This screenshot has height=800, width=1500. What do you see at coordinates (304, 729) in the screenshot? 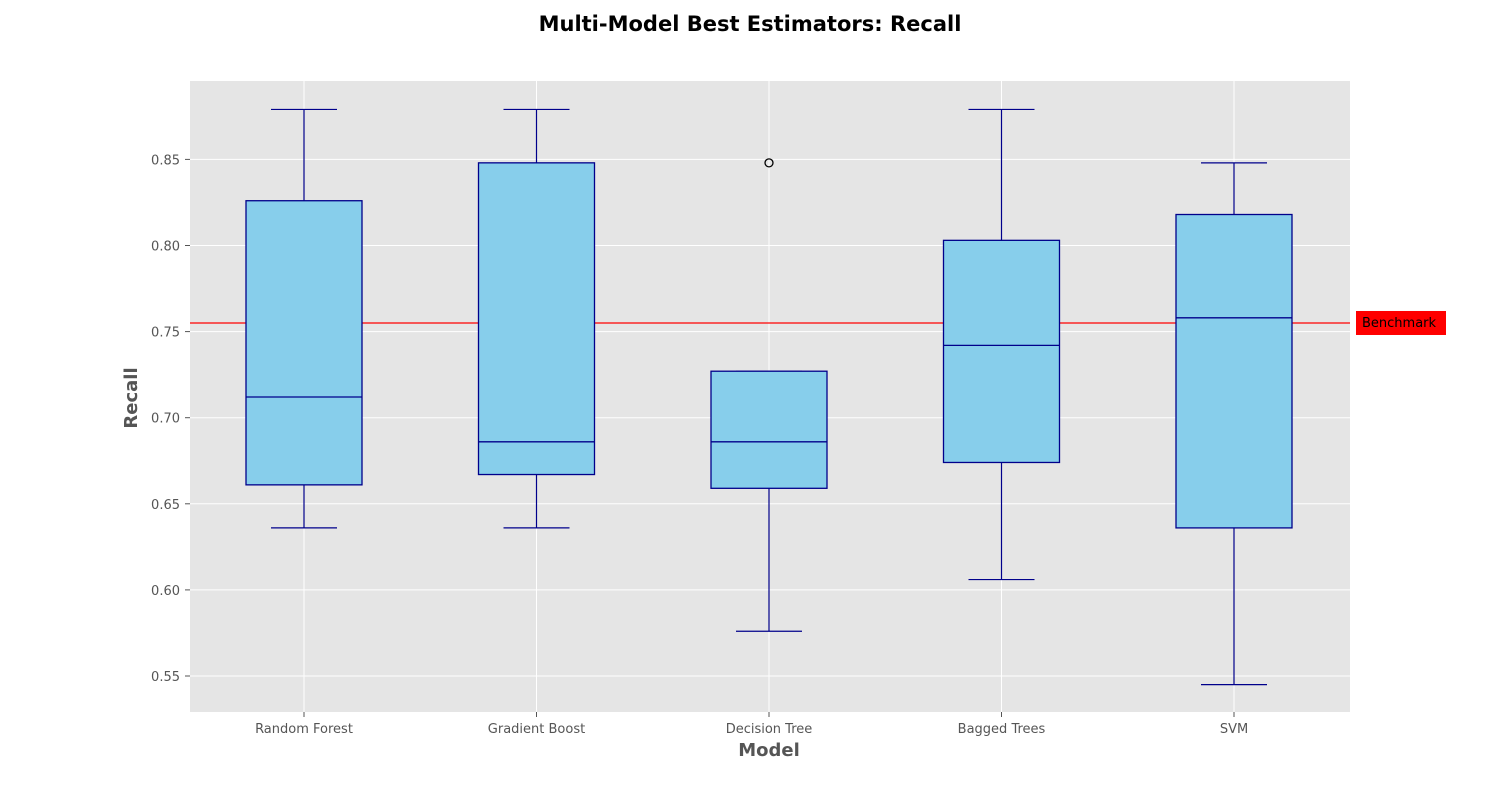
I see `x-tick-label: Random Forest` at bounding box center [304, 729].